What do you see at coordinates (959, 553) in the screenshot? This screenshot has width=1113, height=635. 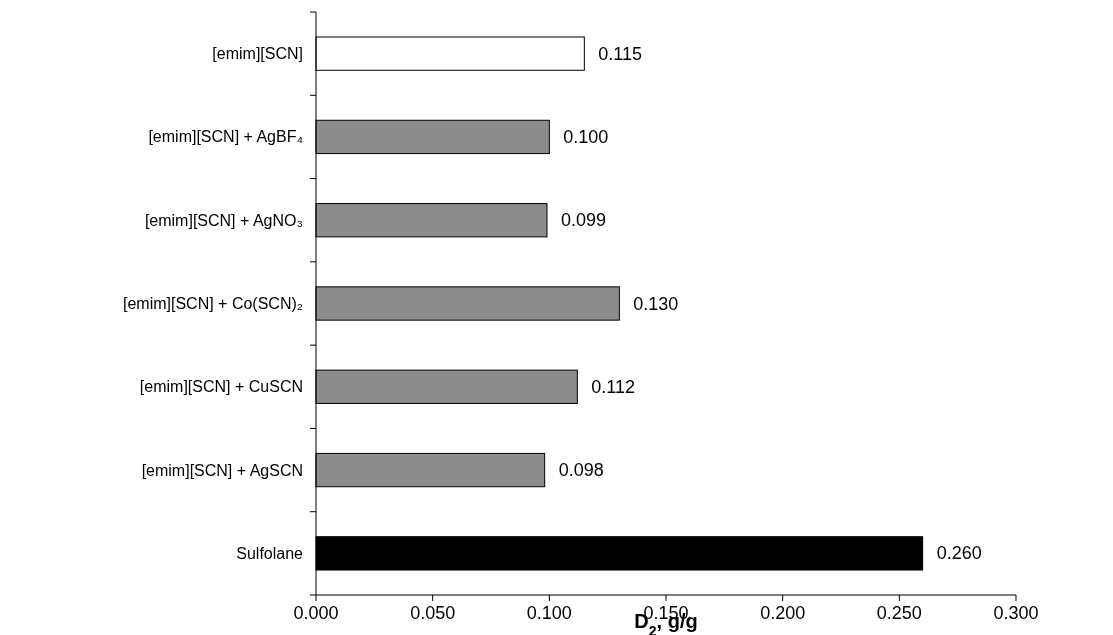 I see `data-label: 0.260` at bounding box center [959, 553].